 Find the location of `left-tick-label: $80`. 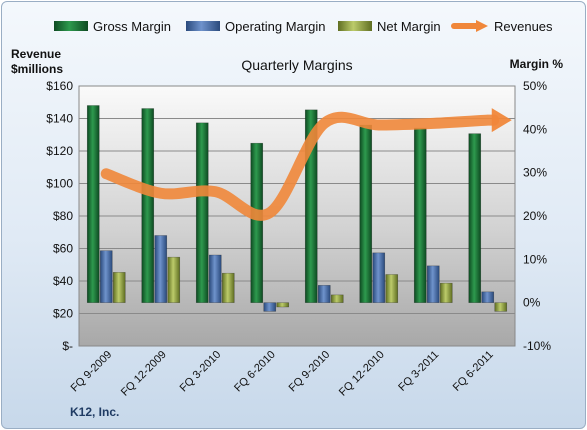

left-tick-label: $80 is located at coordinates (63, 216).